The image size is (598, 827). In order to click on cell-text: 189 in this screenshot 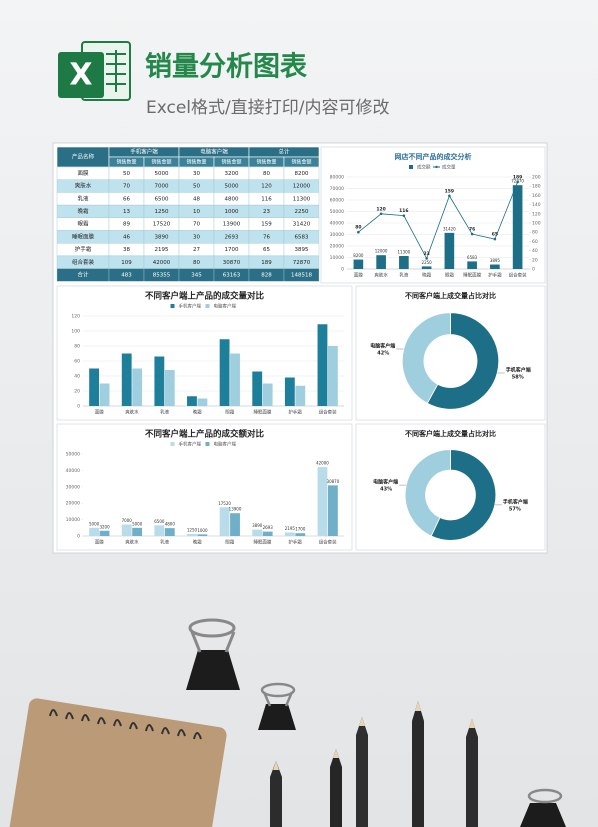, I will do `click(266, 263)`.